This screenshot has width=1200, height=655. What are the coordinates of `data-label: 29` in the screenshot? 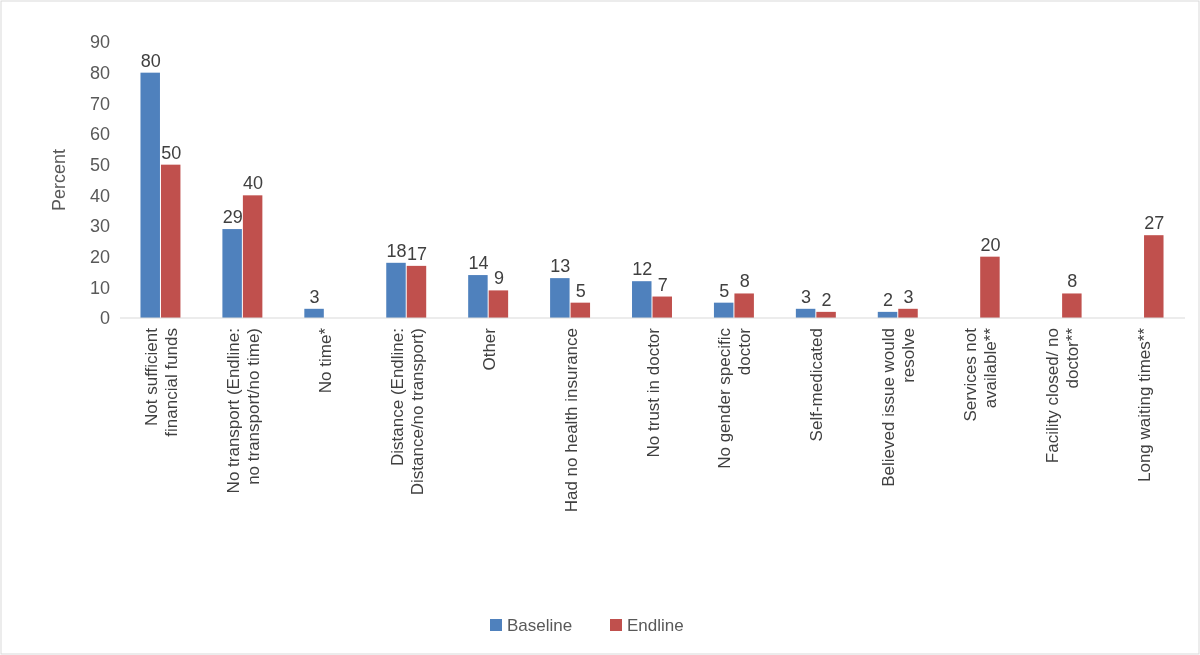 It's located at (232, 217).